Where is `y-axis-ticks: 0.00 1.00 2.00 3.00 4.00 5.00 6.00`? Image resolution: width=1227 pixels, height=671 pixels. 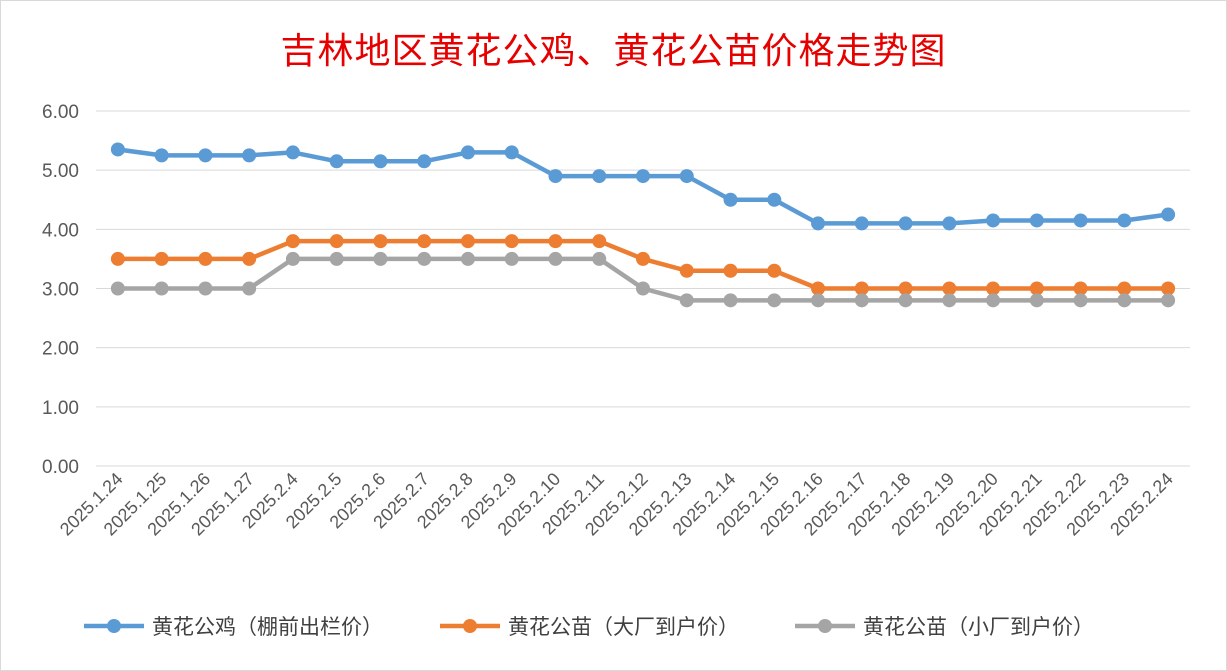 y-axis-ticks: 0.00 1.00 2.00 3.00 4.00 5.00 6.00 is located at coordinates (60, 290).